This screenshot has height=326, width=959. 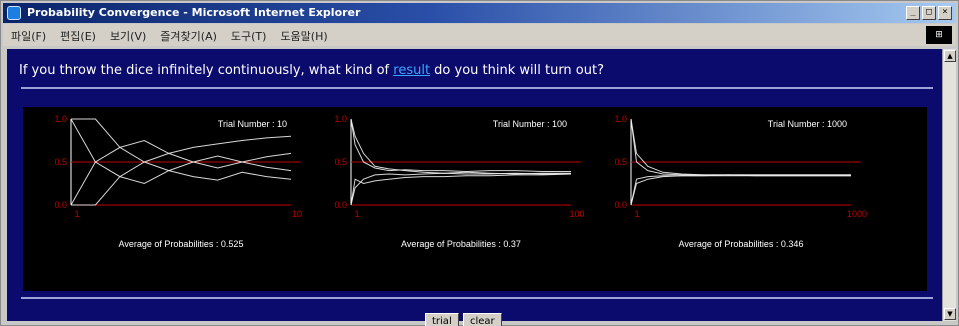 What do you see at coordinates (950, 56) in the screenshot?
I see `scroll-up-icon: ▲` at bounding box center [950, 56].